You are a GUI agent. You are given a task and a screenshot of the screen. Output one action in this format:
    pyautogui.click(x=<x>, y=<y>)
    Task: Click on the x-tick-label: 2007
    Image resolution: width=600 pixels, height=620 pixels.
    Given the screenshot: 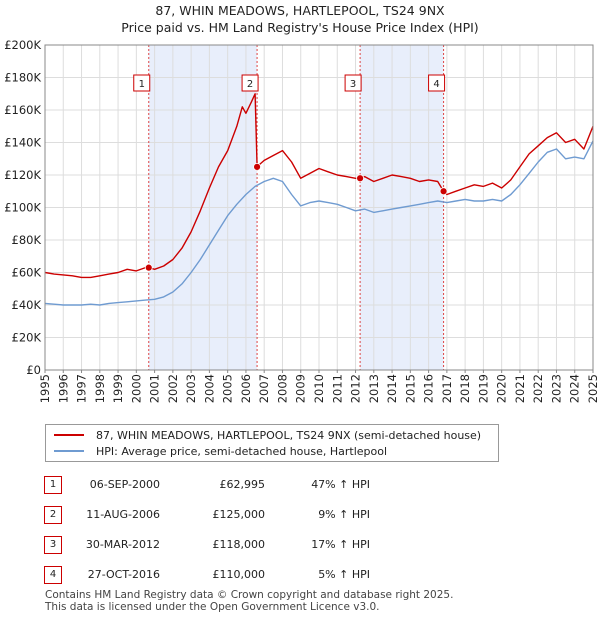 What is the action you would take?
    pyautogui.click(x=264, y=388)
    